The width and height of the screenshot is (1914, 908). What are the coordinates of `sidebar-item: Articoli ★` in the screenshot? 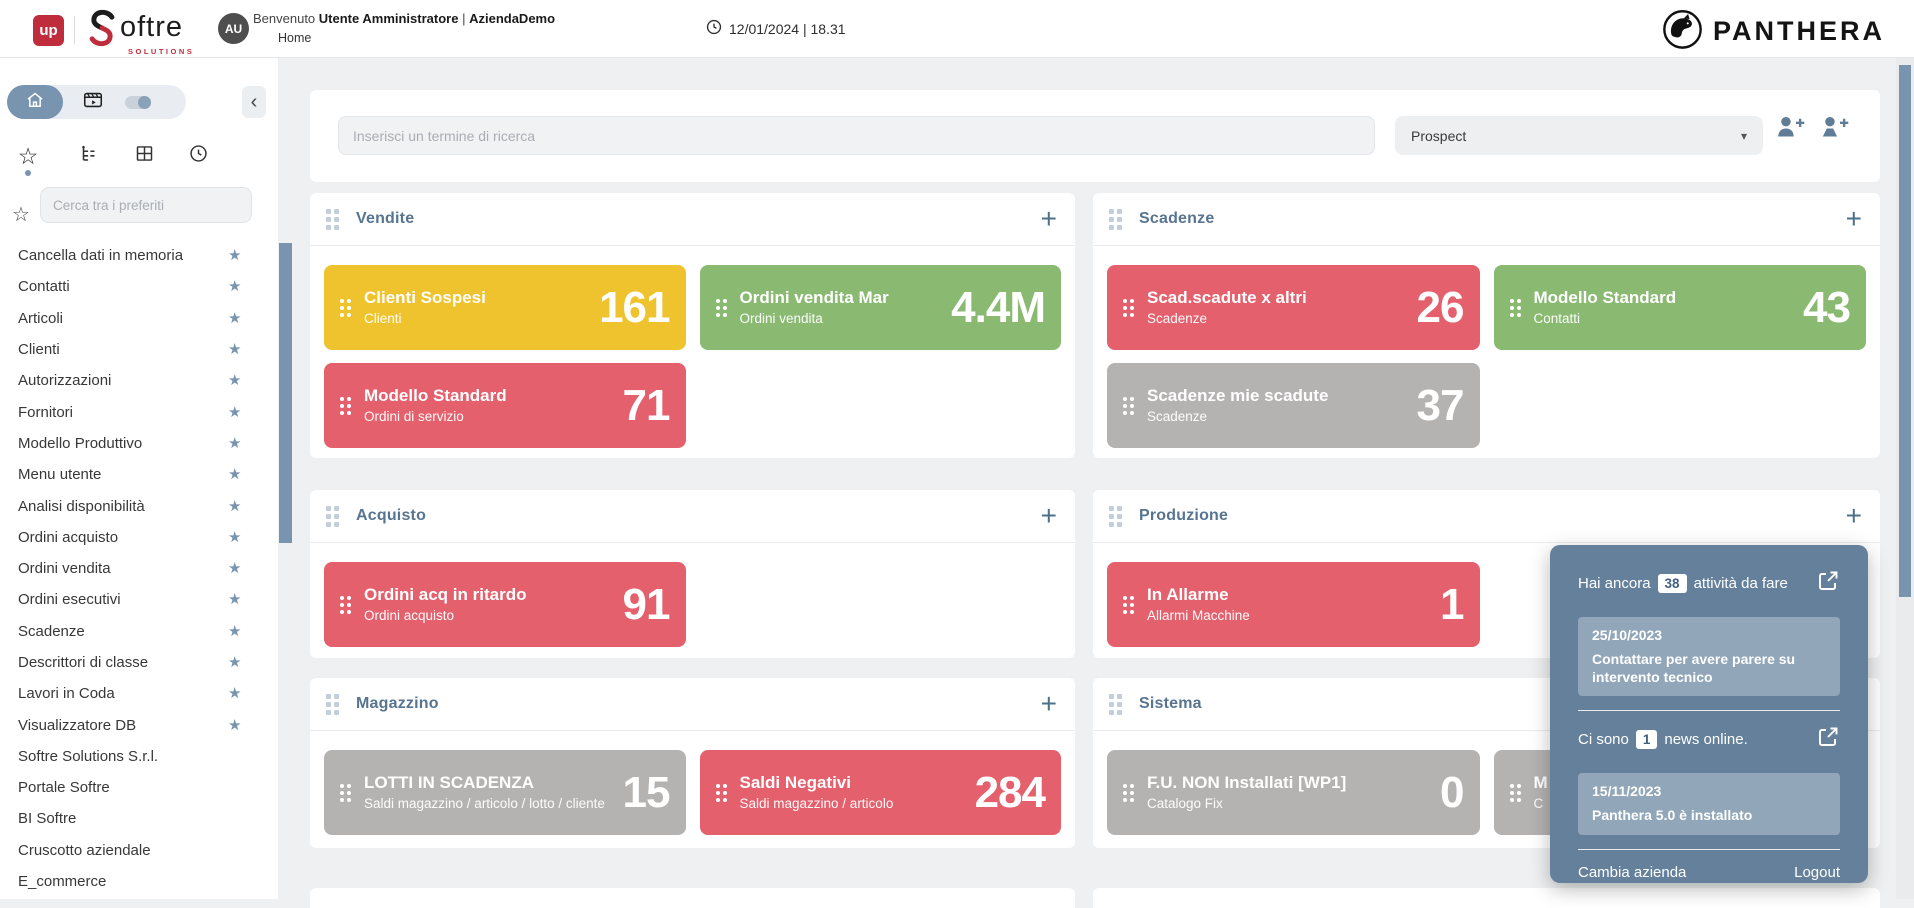 It's located at (139, 318).